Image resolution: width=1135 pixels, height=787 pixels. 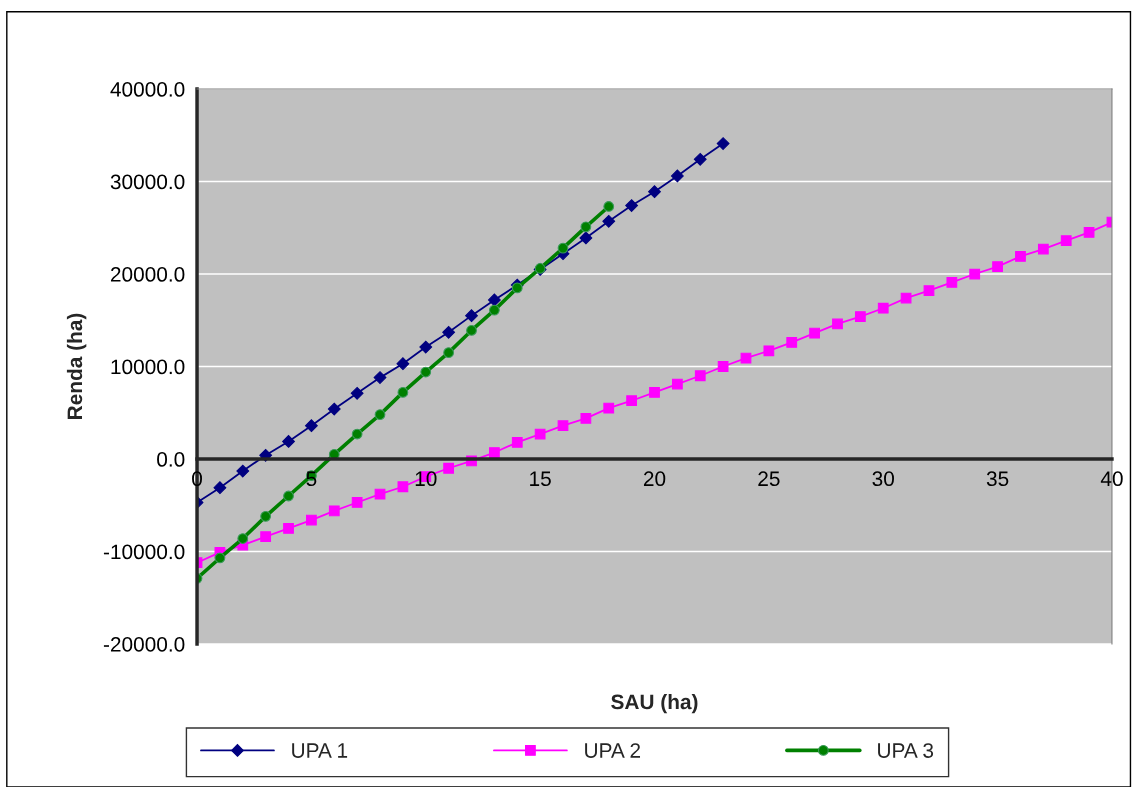 What do you see at coordinates (1111, 479) in the screenshot?
I see `x-tick-label: 40` at bounding box center [1111, 479].